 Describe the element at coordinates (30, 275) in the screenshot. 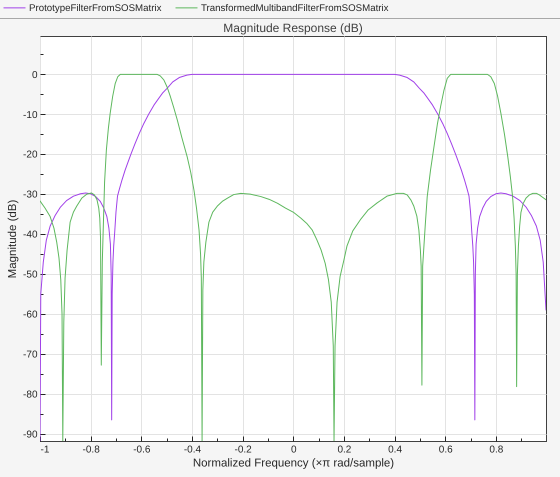

I see `y-tick-label: -50` at that location.